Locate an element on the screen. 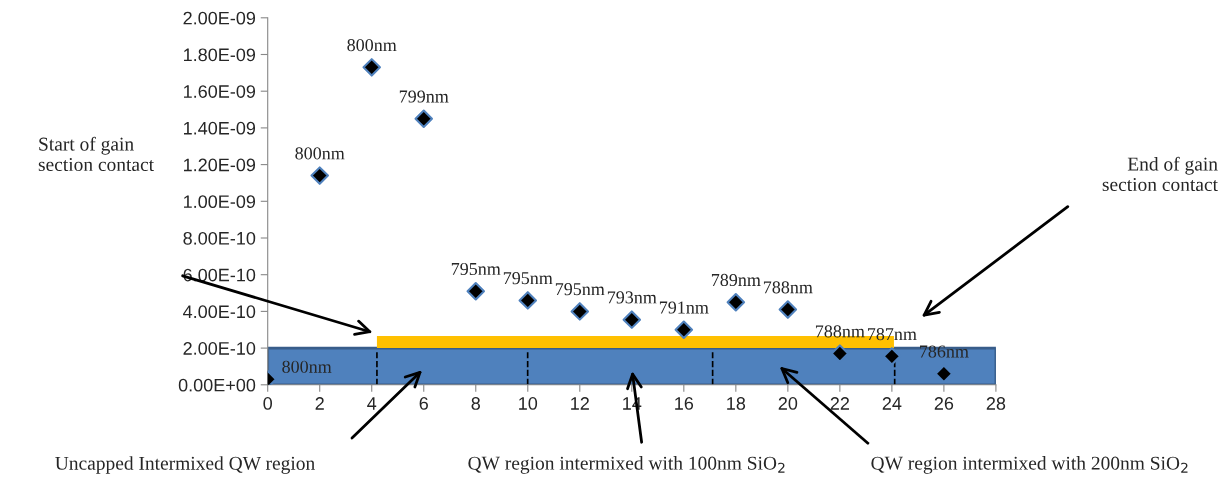 This screenshot has height=481, width=1228. x-tick-label: 4 is located at coordinates (372, 403).